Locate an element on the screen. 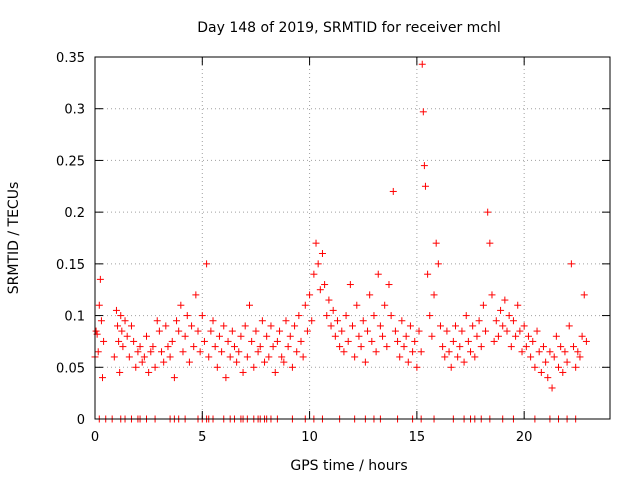  y-tick-label: 0.3 is located at coordinates (74, 110).